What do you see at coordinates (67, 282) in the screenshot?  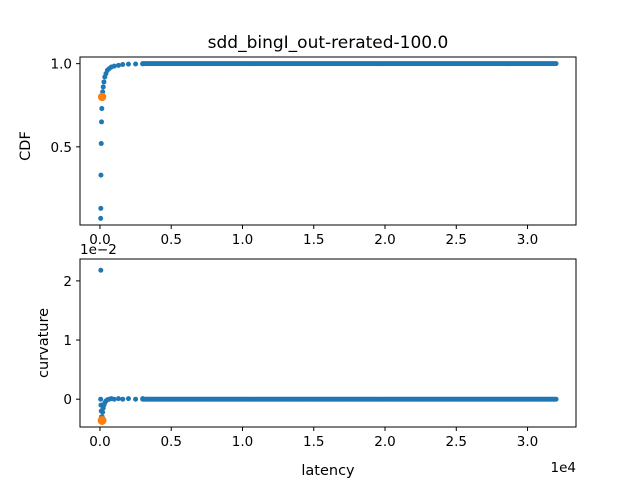 I see `y-tick-label: 2` at bounding box center [67, 282].